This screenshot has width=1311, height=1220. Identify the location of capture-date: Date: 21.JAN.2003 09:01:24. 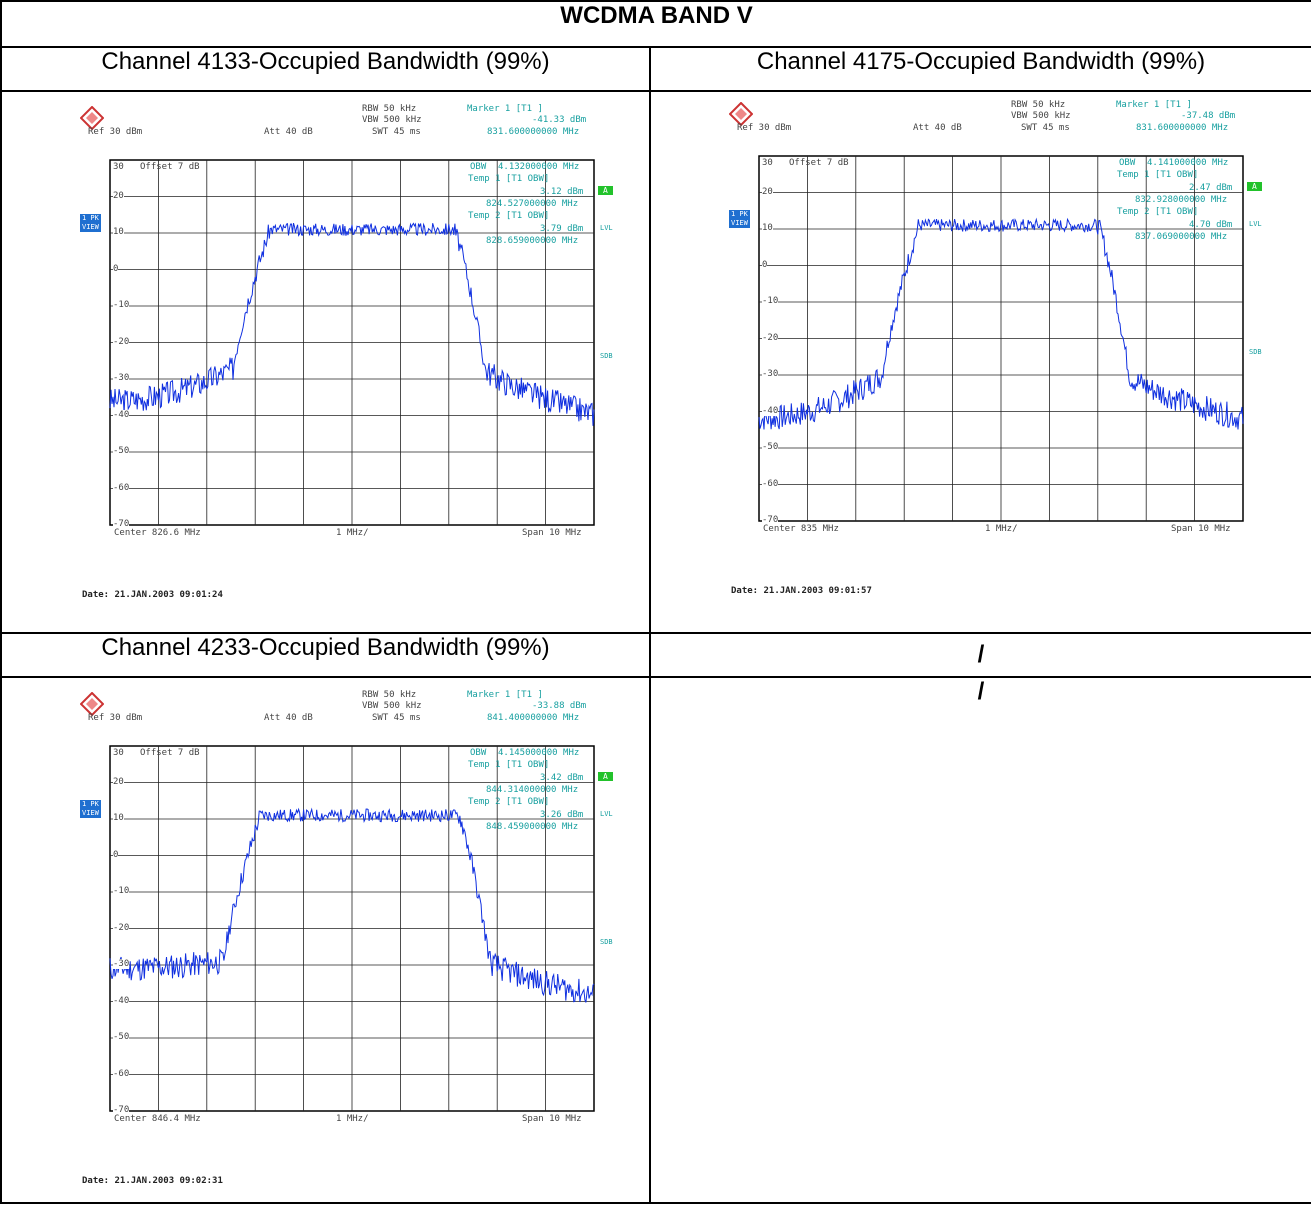
(152, 595).